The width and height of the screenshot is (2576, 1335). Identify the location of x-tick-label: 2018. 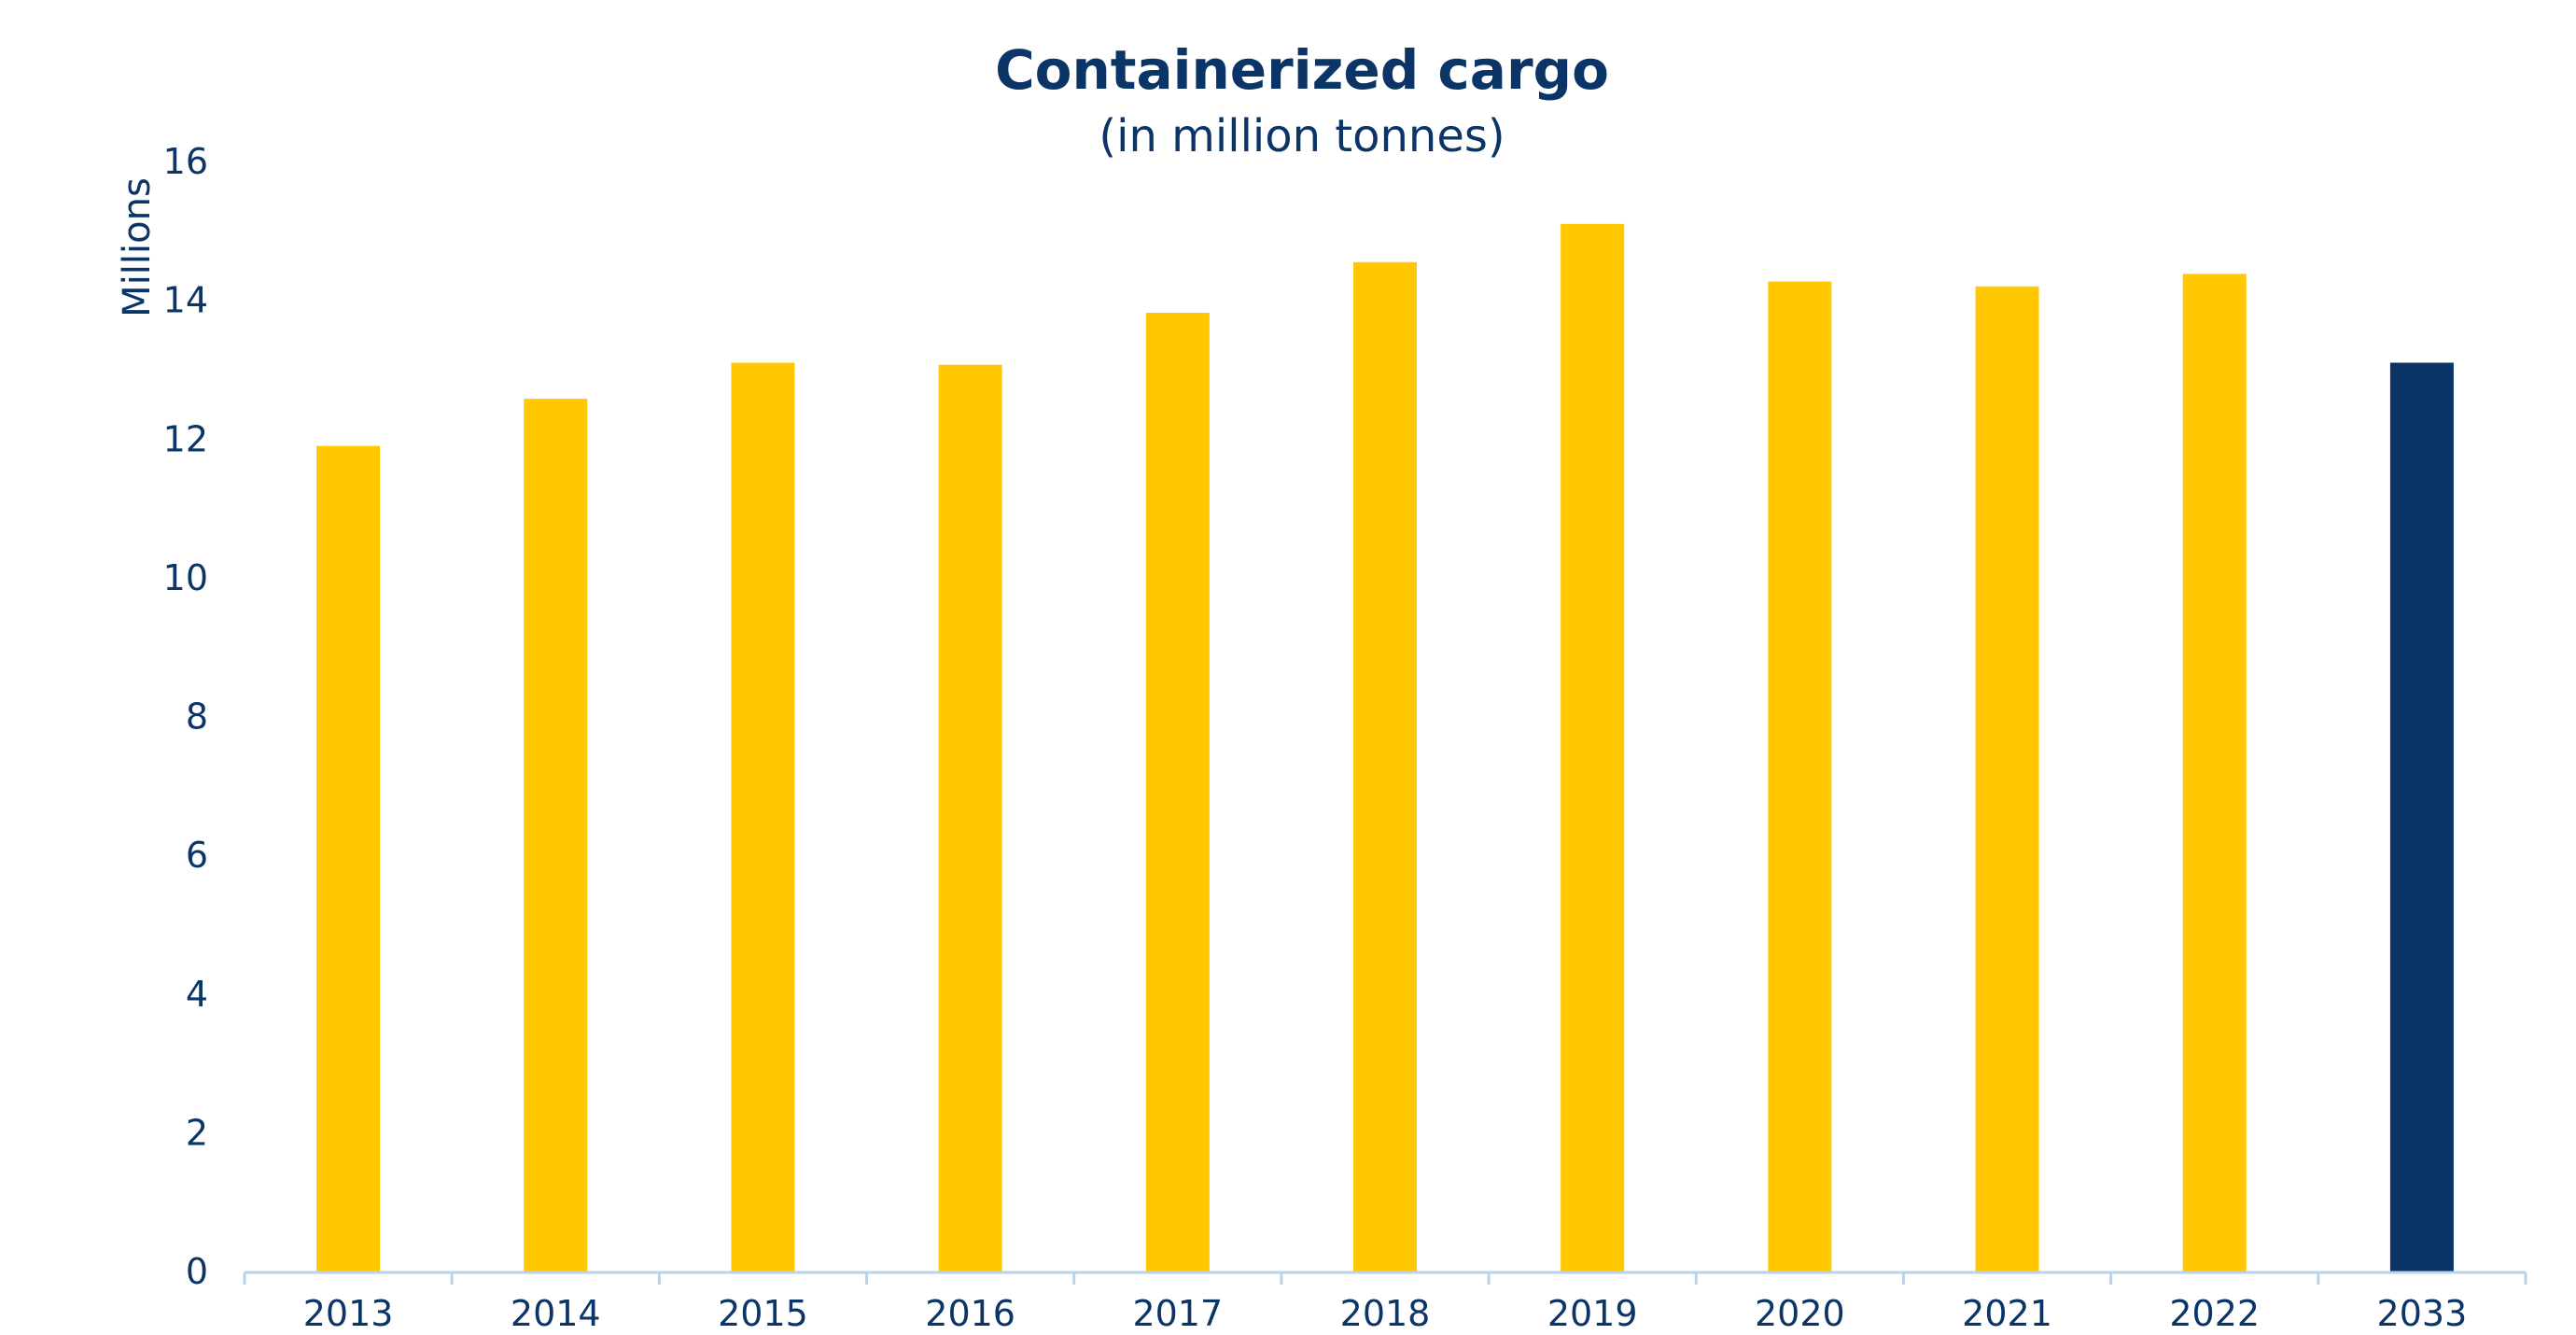
(1385, 1313).